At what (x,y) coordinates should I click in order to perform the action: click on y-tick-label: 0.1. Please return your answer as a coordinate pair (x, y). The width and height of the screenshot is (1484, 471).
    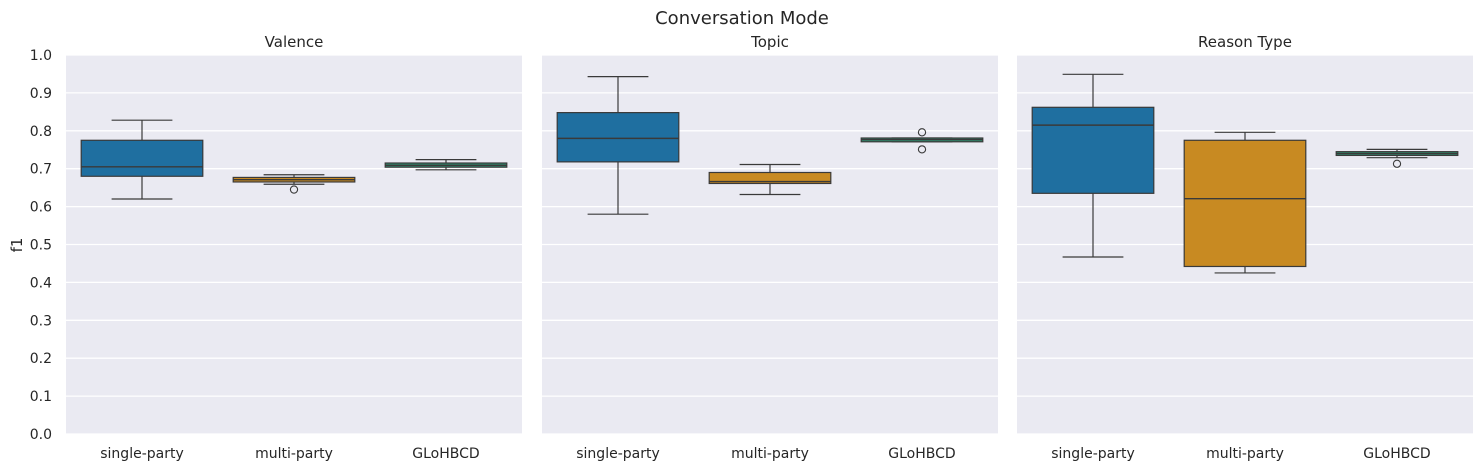
    Looking at the image, I should click on (41, 397).